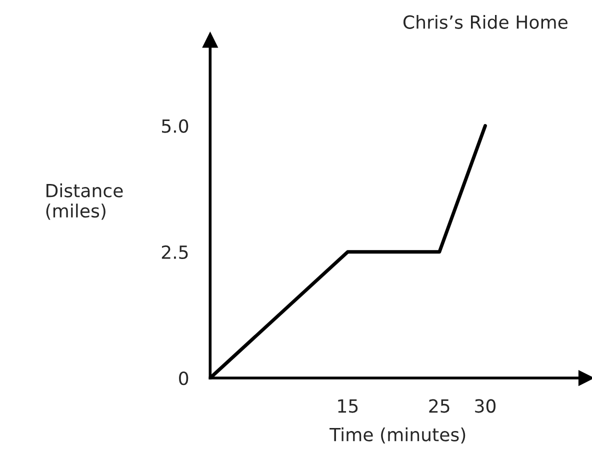  I want to click on x-axis-title: Time (minutes), so click(398, 435).